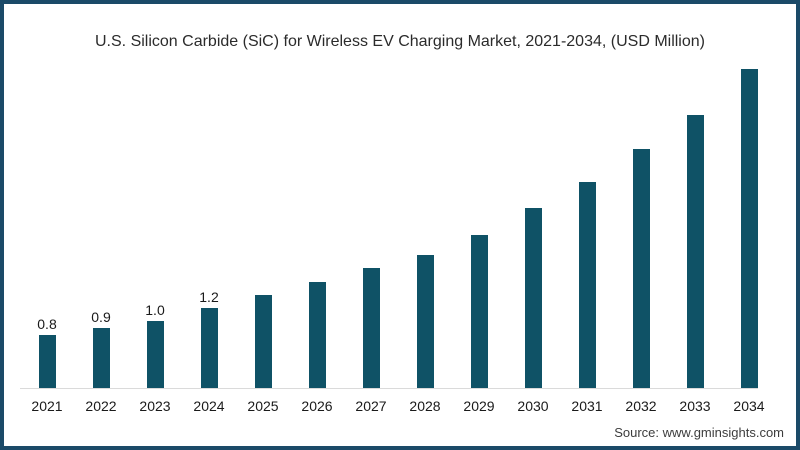 This screenshot has width=800, height=450. Describe the element at coordinates (209, 297) in the screenshot. I see `bar-value-label-2024: 1.2` at that location.